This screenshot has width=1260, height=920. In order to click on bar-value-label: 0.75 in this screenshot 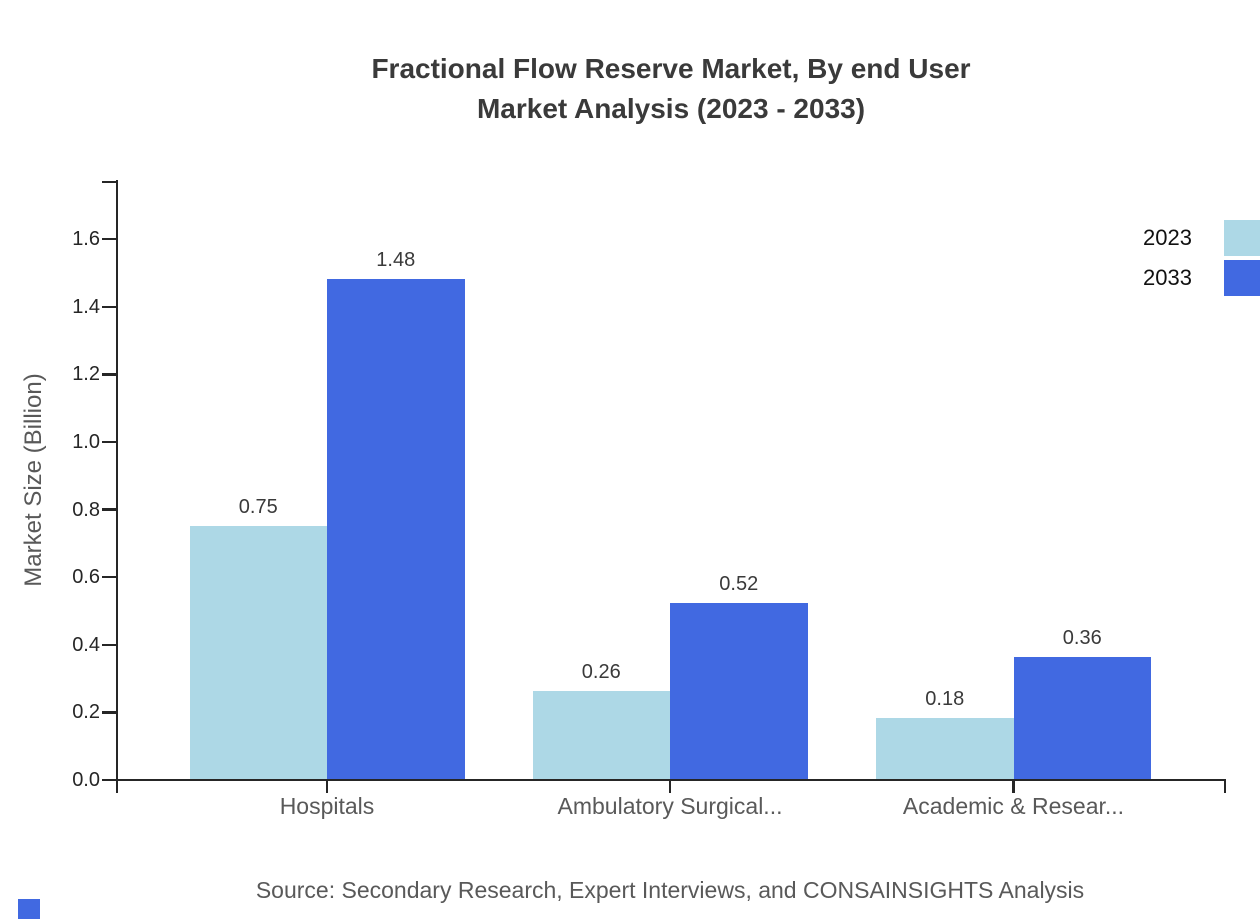, I will do `click(258, 506)`.